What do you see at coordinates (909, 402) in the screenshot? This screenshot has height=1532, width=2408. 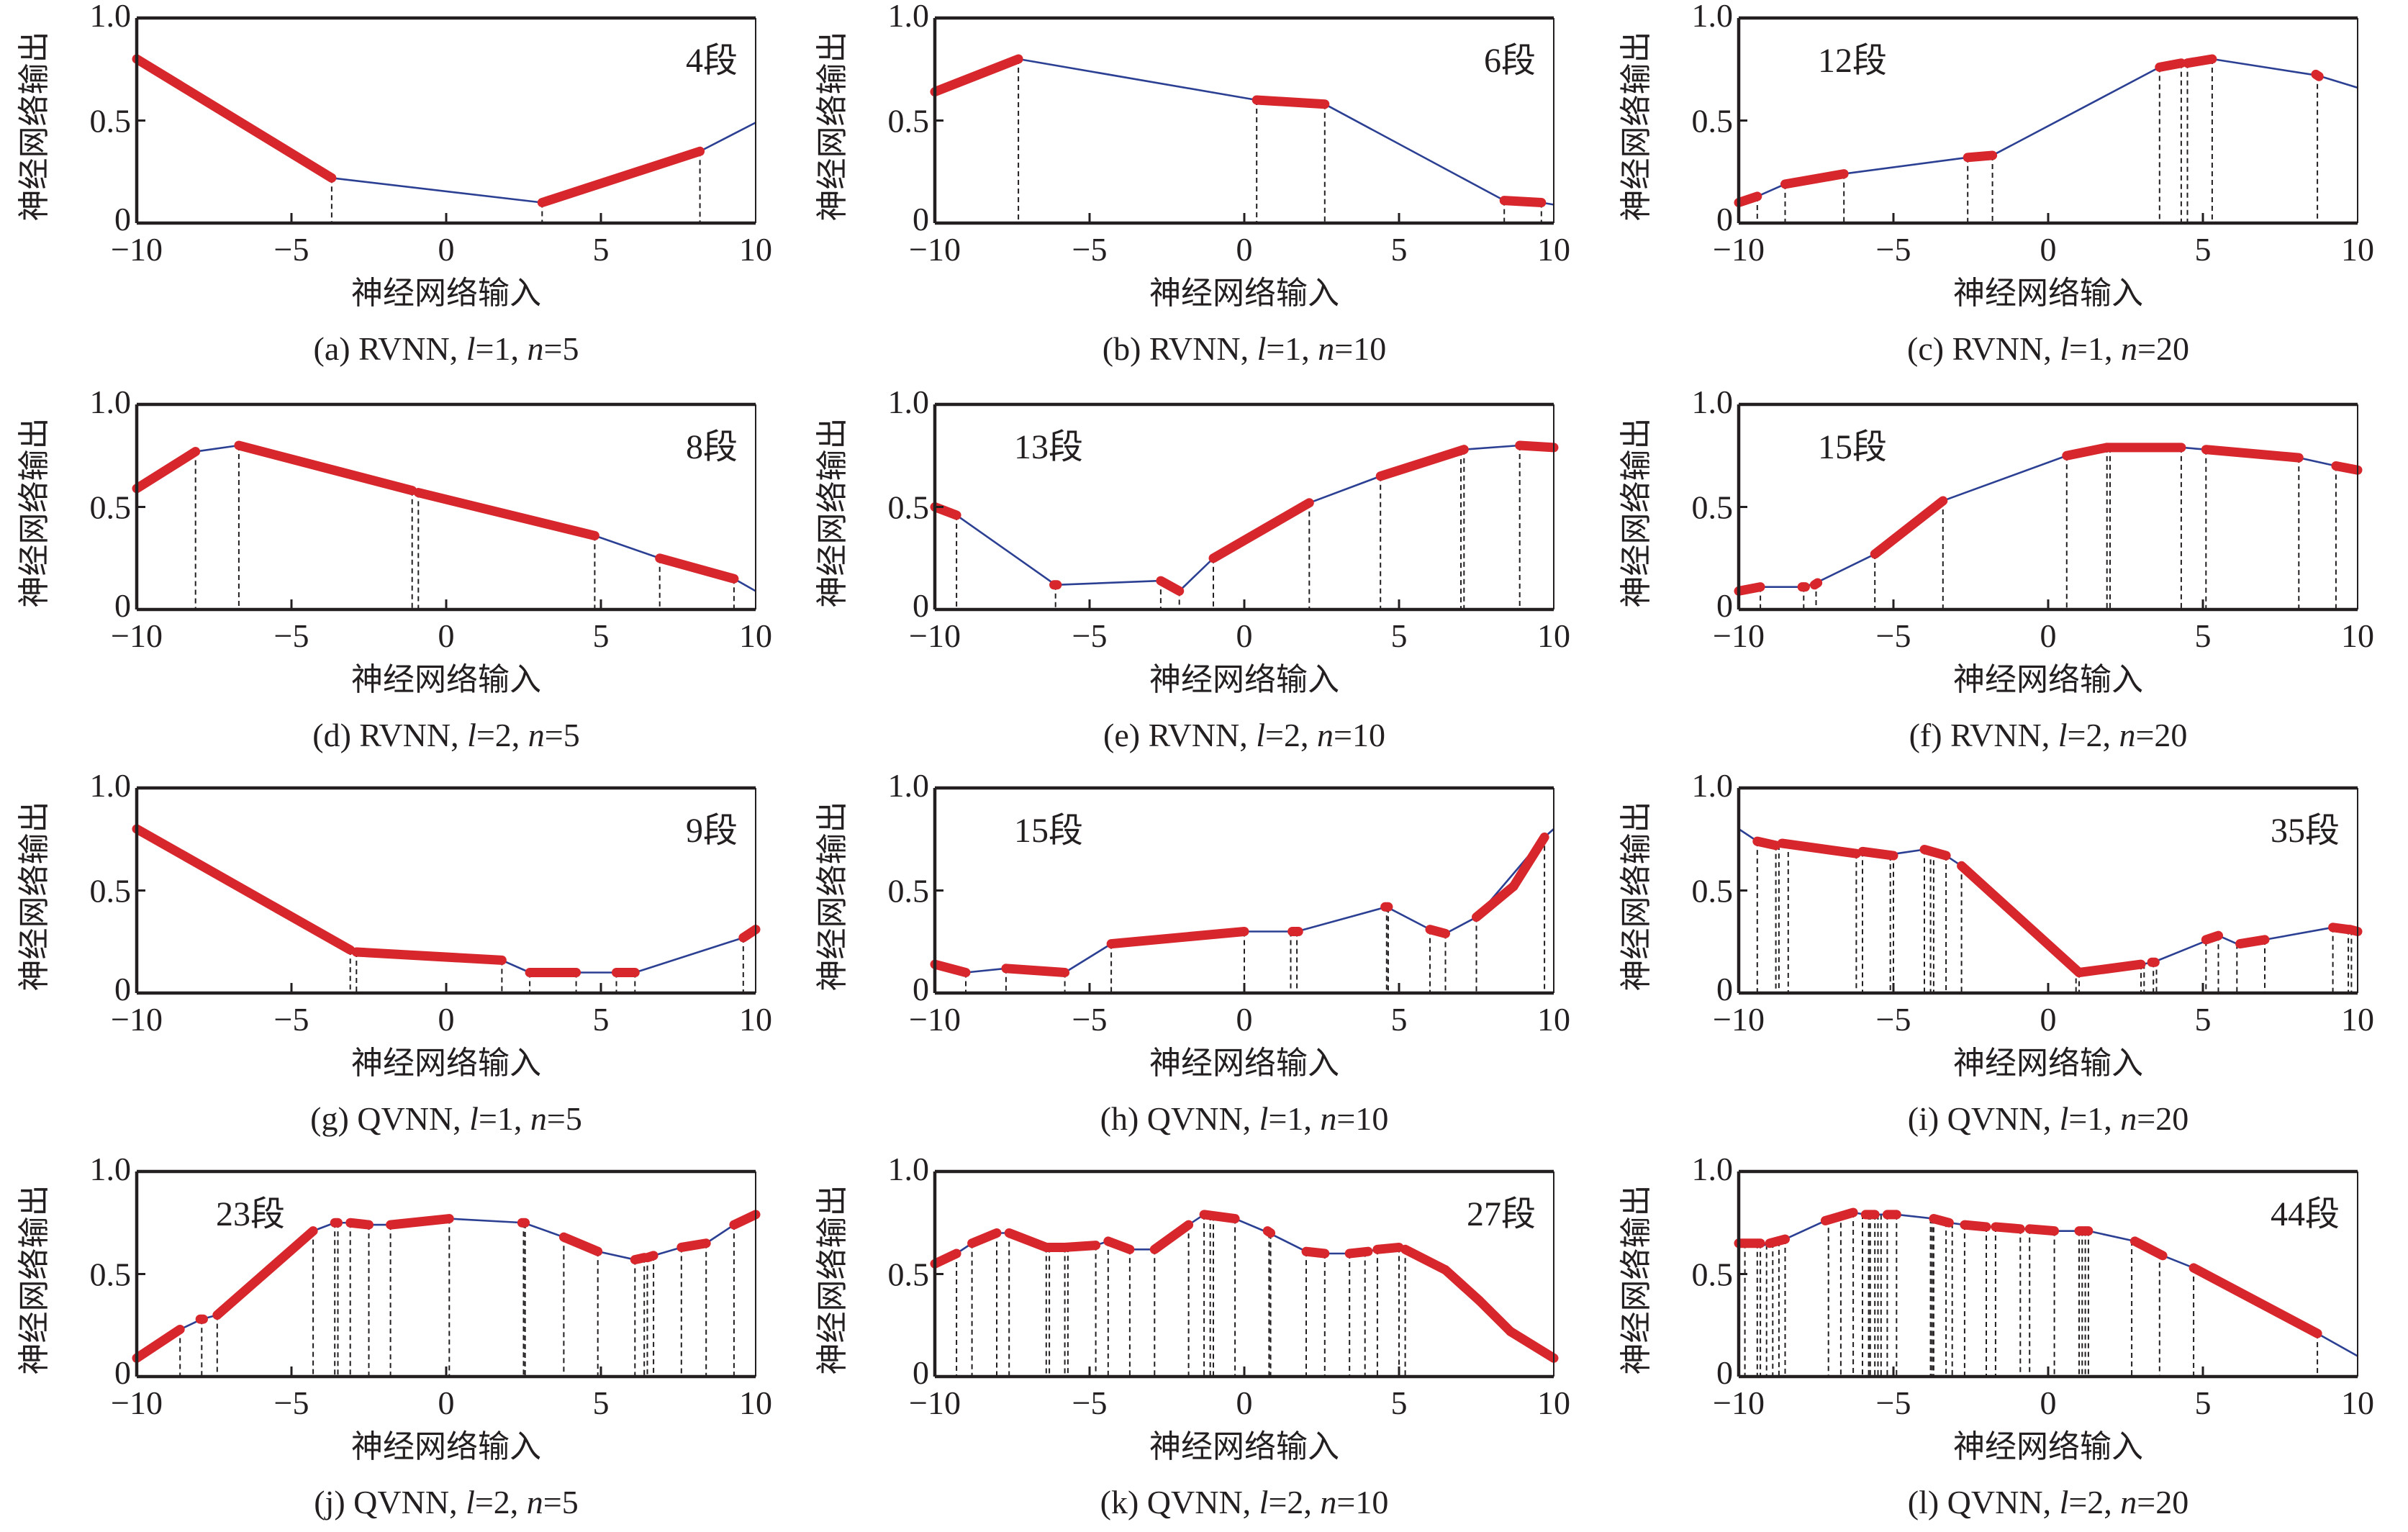 I see `y-tick-label: 1.0` at bounding box center [909, 402].